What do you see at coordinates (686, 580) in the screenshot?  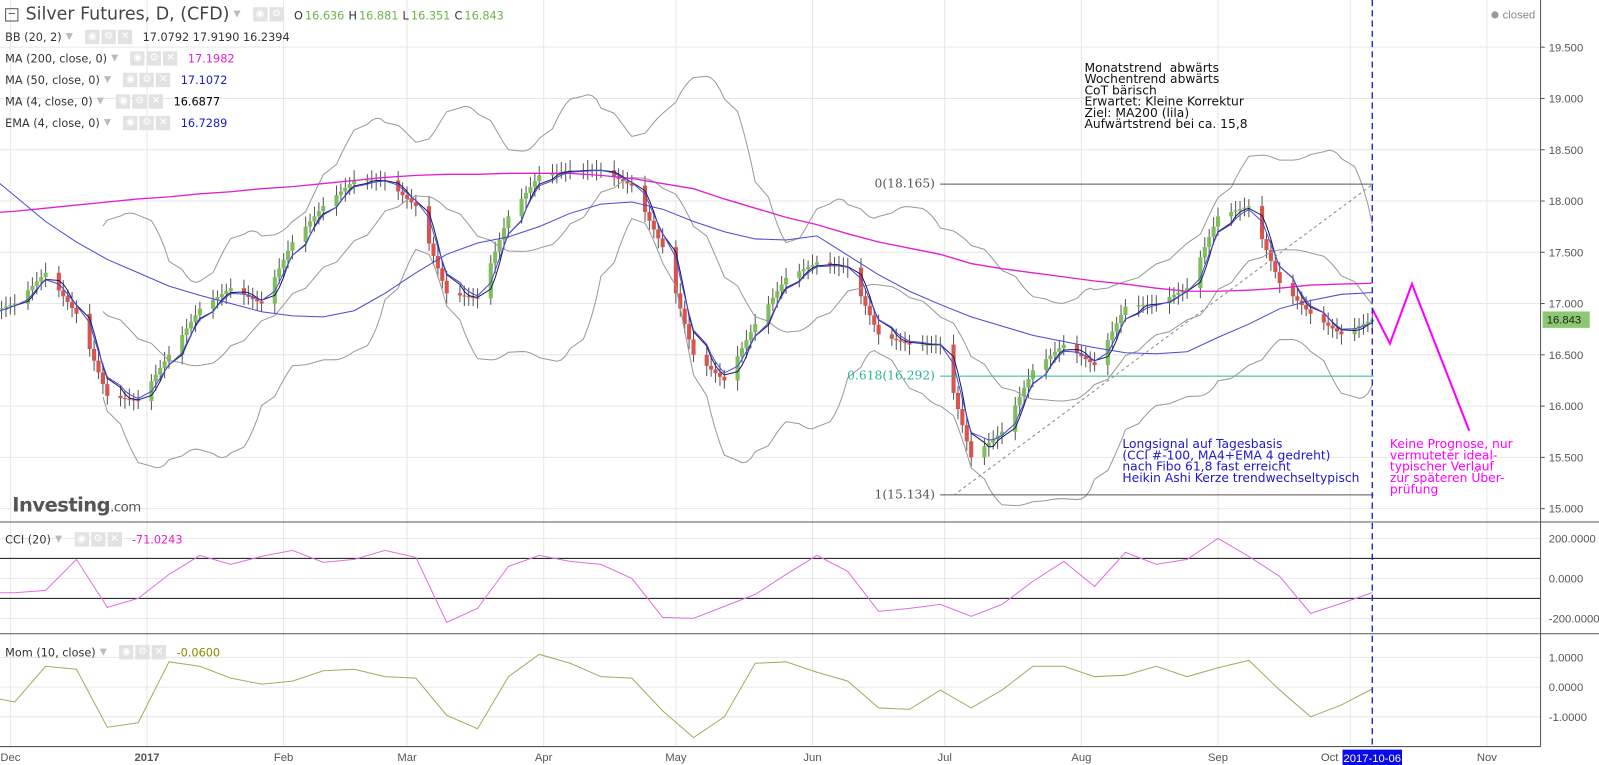 I see `cci-line` at bounding box center [686, 580].